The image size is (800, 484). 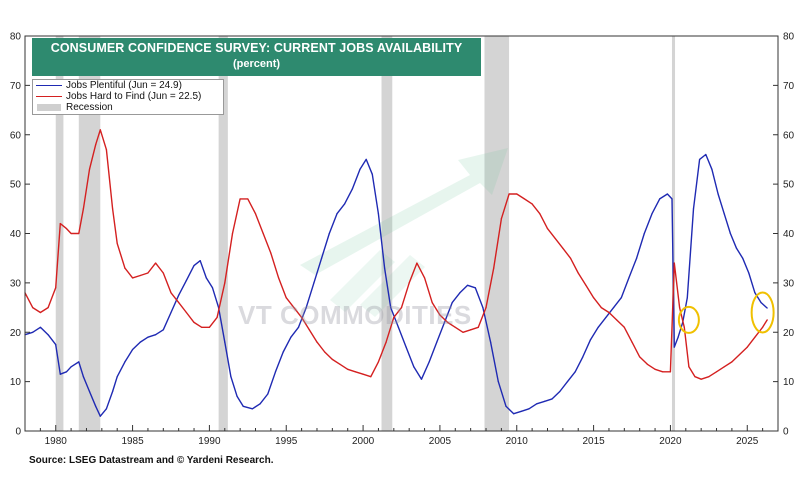 What do you see at coordinates (89, 107) in the screenshot?
I see `legend-label-recession: Recession` at bounding box center [89, 107].